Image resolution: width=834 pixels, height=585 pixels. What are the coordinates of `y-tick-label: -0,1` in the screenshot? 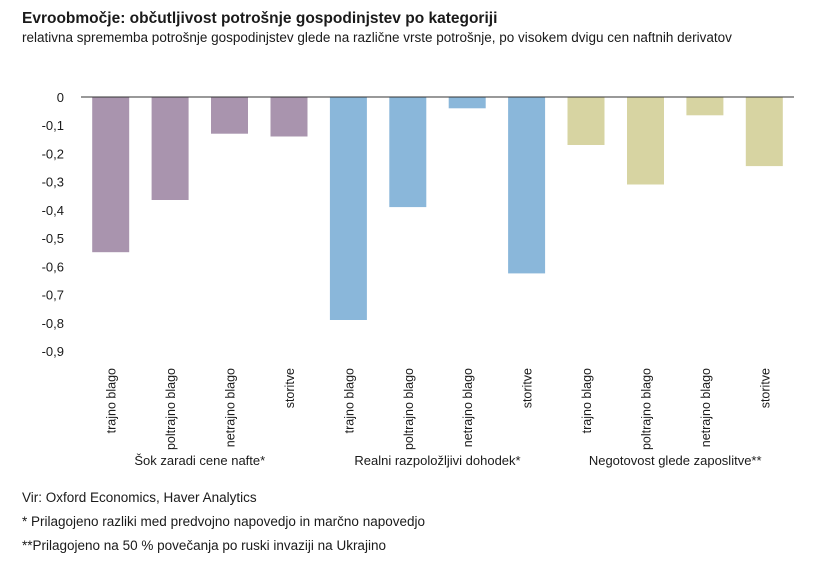 It's located at (53, 125).